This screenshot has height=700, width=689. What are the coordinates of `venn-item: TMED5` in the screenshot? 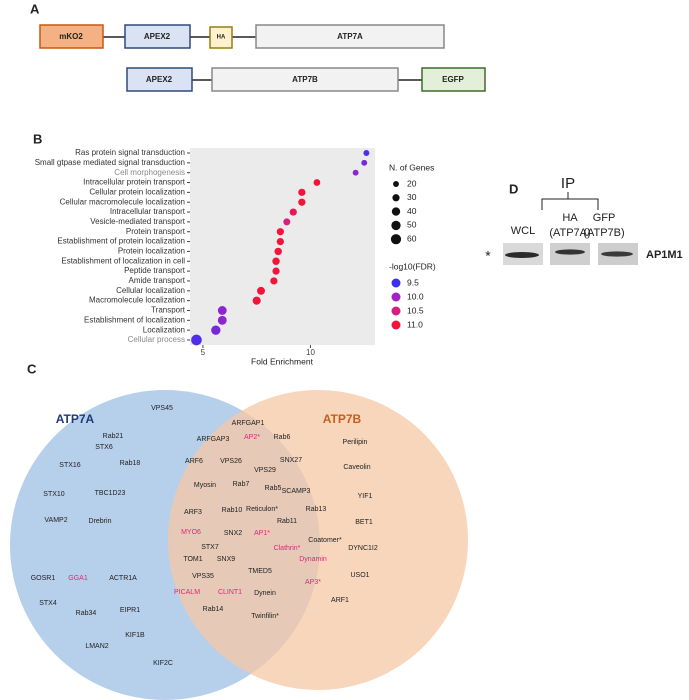 It's located at (260, 571).